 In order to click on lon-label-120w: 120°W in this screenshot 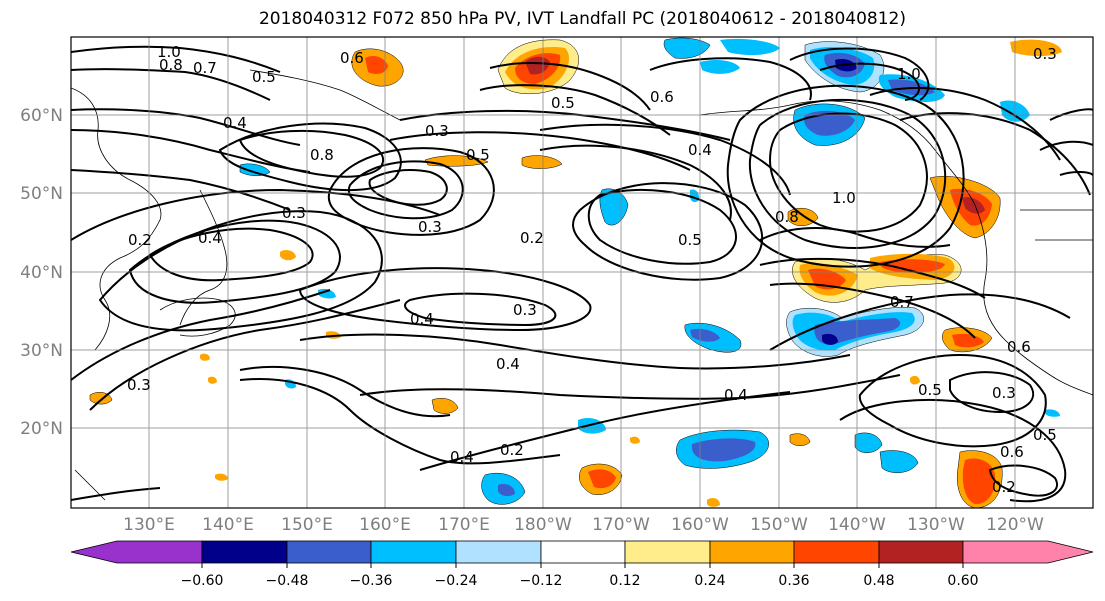, I will do `click(1015, 525)`.